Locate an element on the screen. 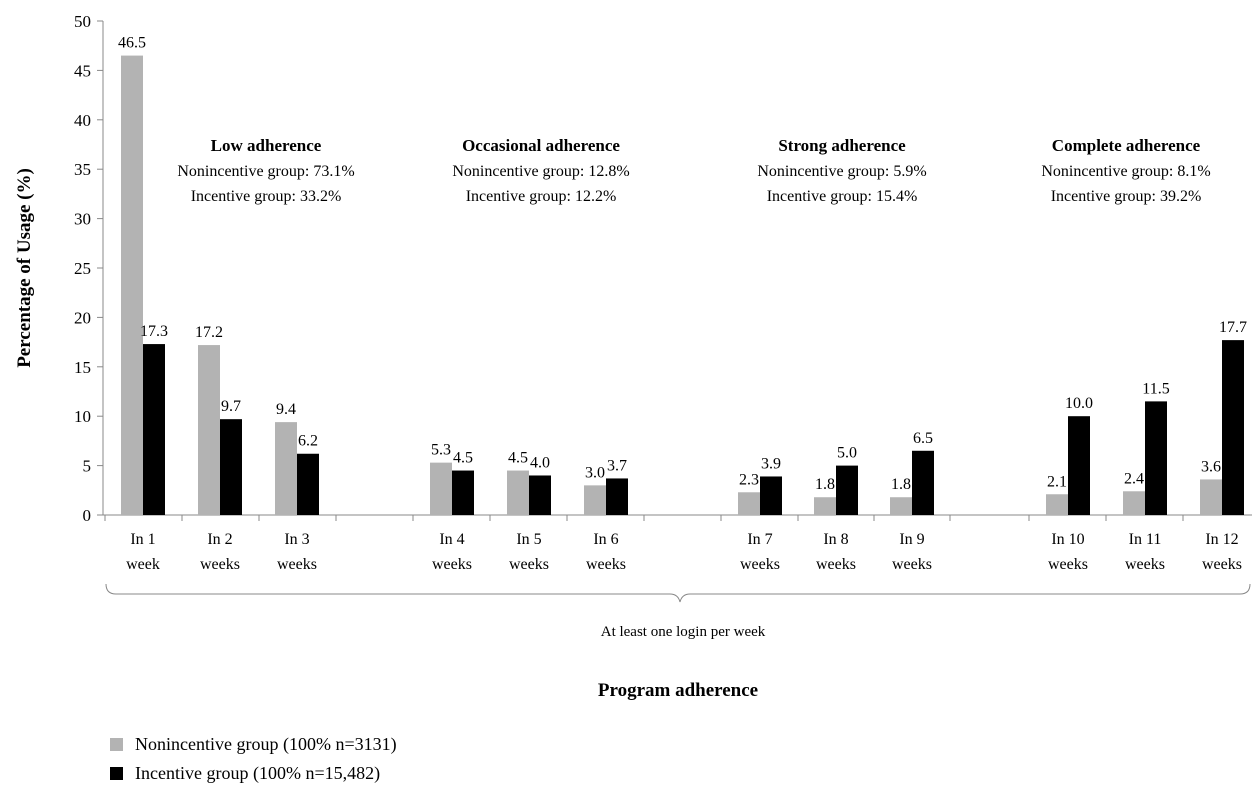  annotation-title: Low adherence is located at coordinates (266, 145).